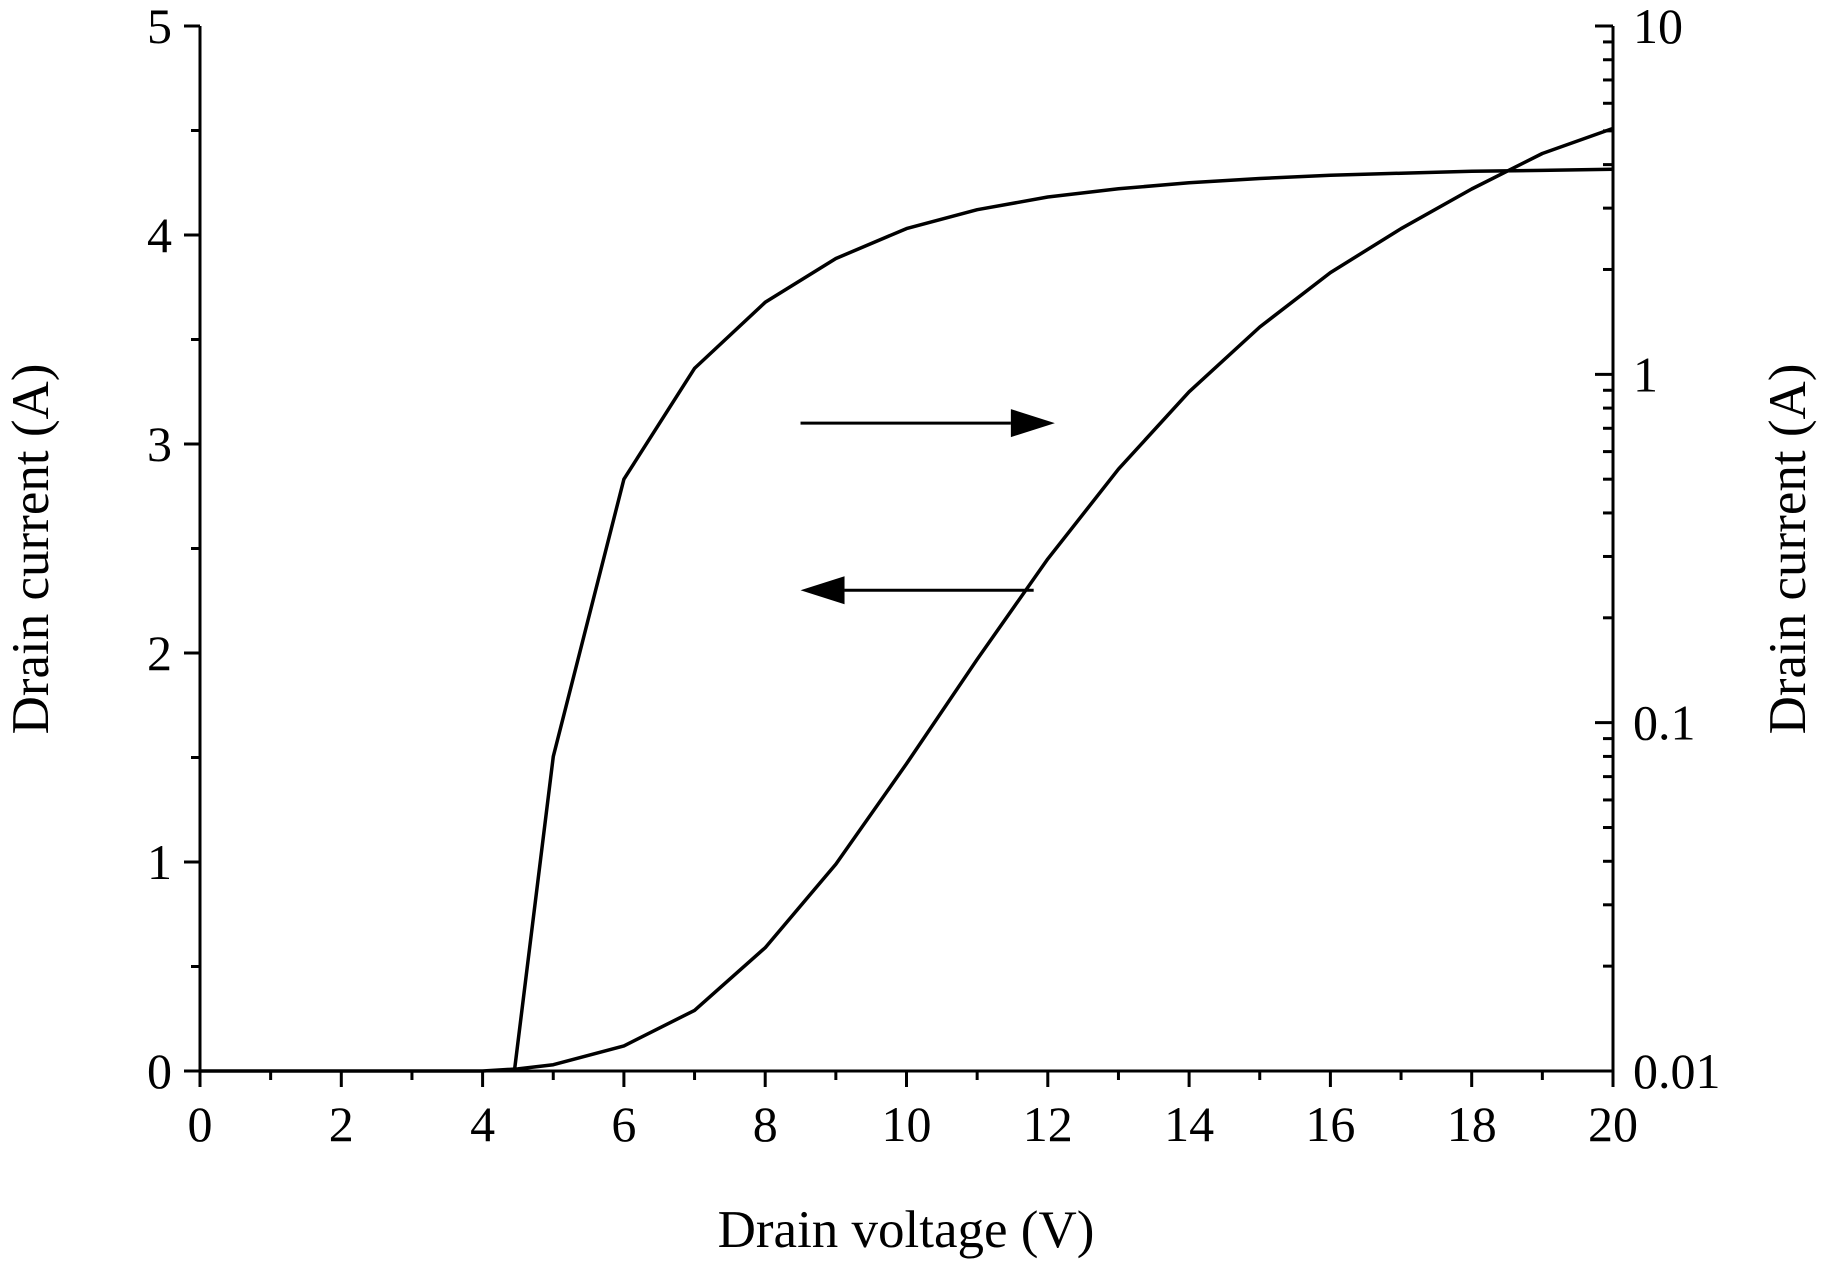  Describe the element at coordinates (1048, 1124) in the screenshot. I see `x-tick-label: 12` at that location.